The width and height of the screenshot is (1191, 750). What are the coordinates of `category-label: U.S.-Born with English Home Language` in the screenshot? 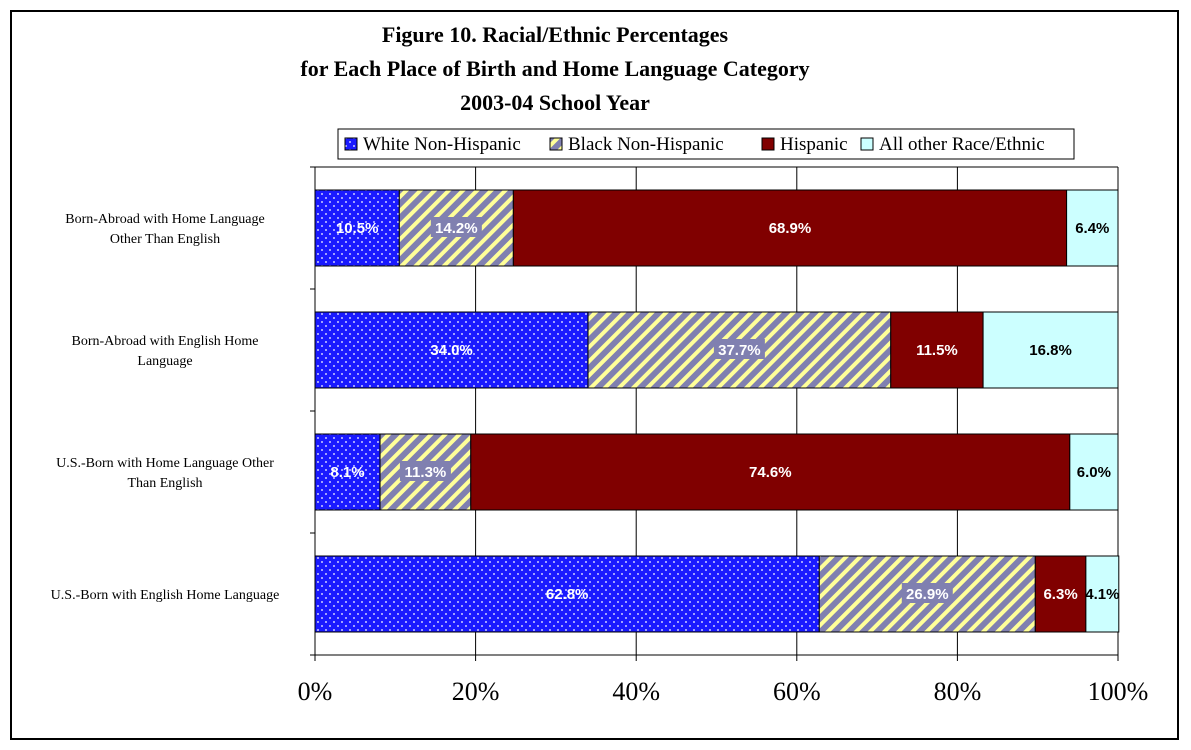 It's located at (165, 595).